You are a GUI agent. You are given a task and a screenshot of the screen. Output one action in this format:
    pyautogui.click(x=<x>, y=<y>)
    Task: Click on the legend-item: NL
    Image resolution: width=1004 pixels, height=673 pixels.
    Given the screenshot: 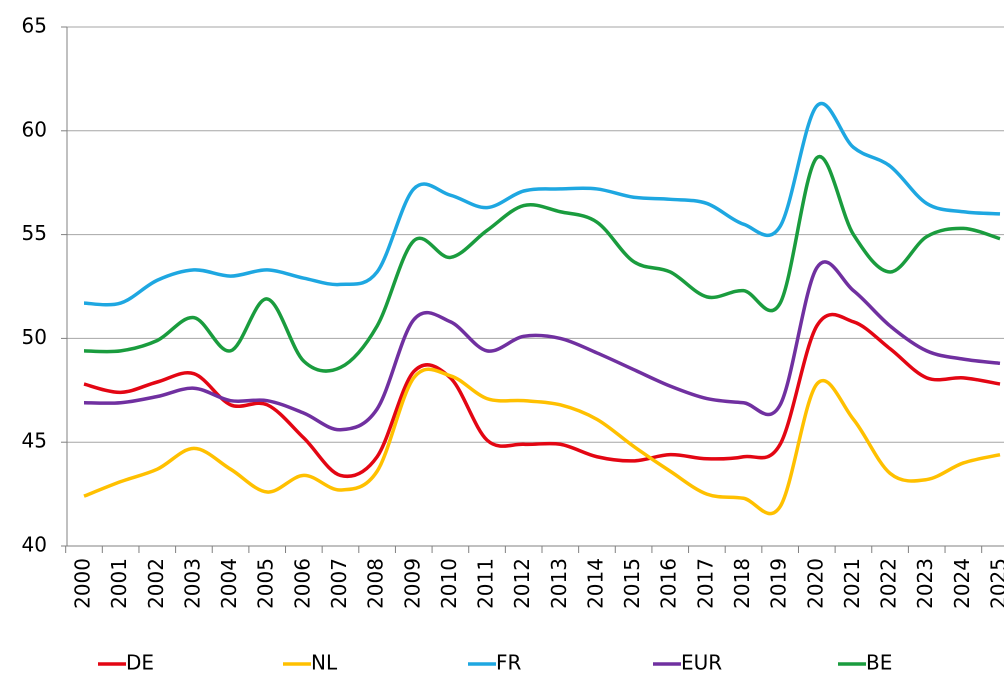 What is the action you would take?
    pyautogui.click(x=310, y=662)
    